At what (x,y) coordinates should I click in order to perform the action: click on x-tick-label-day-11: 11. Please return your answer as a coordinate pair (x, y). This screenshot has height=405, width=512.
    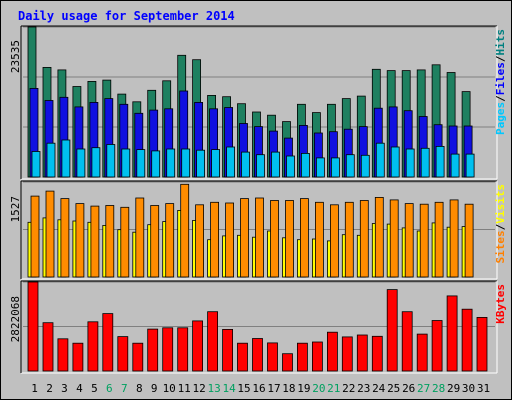
    Looking at the image, I should click on (184, 388).